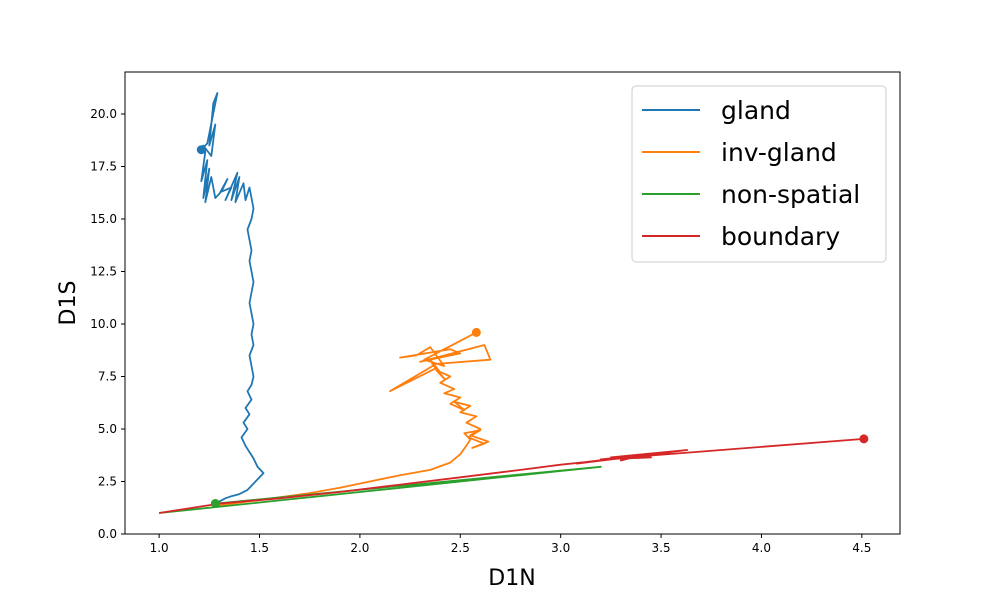 The height and width of the screenshot is (600, 1000). I want to click on x-axis-ticks: 1.0 1.5 2.0 2.5 3.0 3.5 4.0 4.5, so click(510, 544).